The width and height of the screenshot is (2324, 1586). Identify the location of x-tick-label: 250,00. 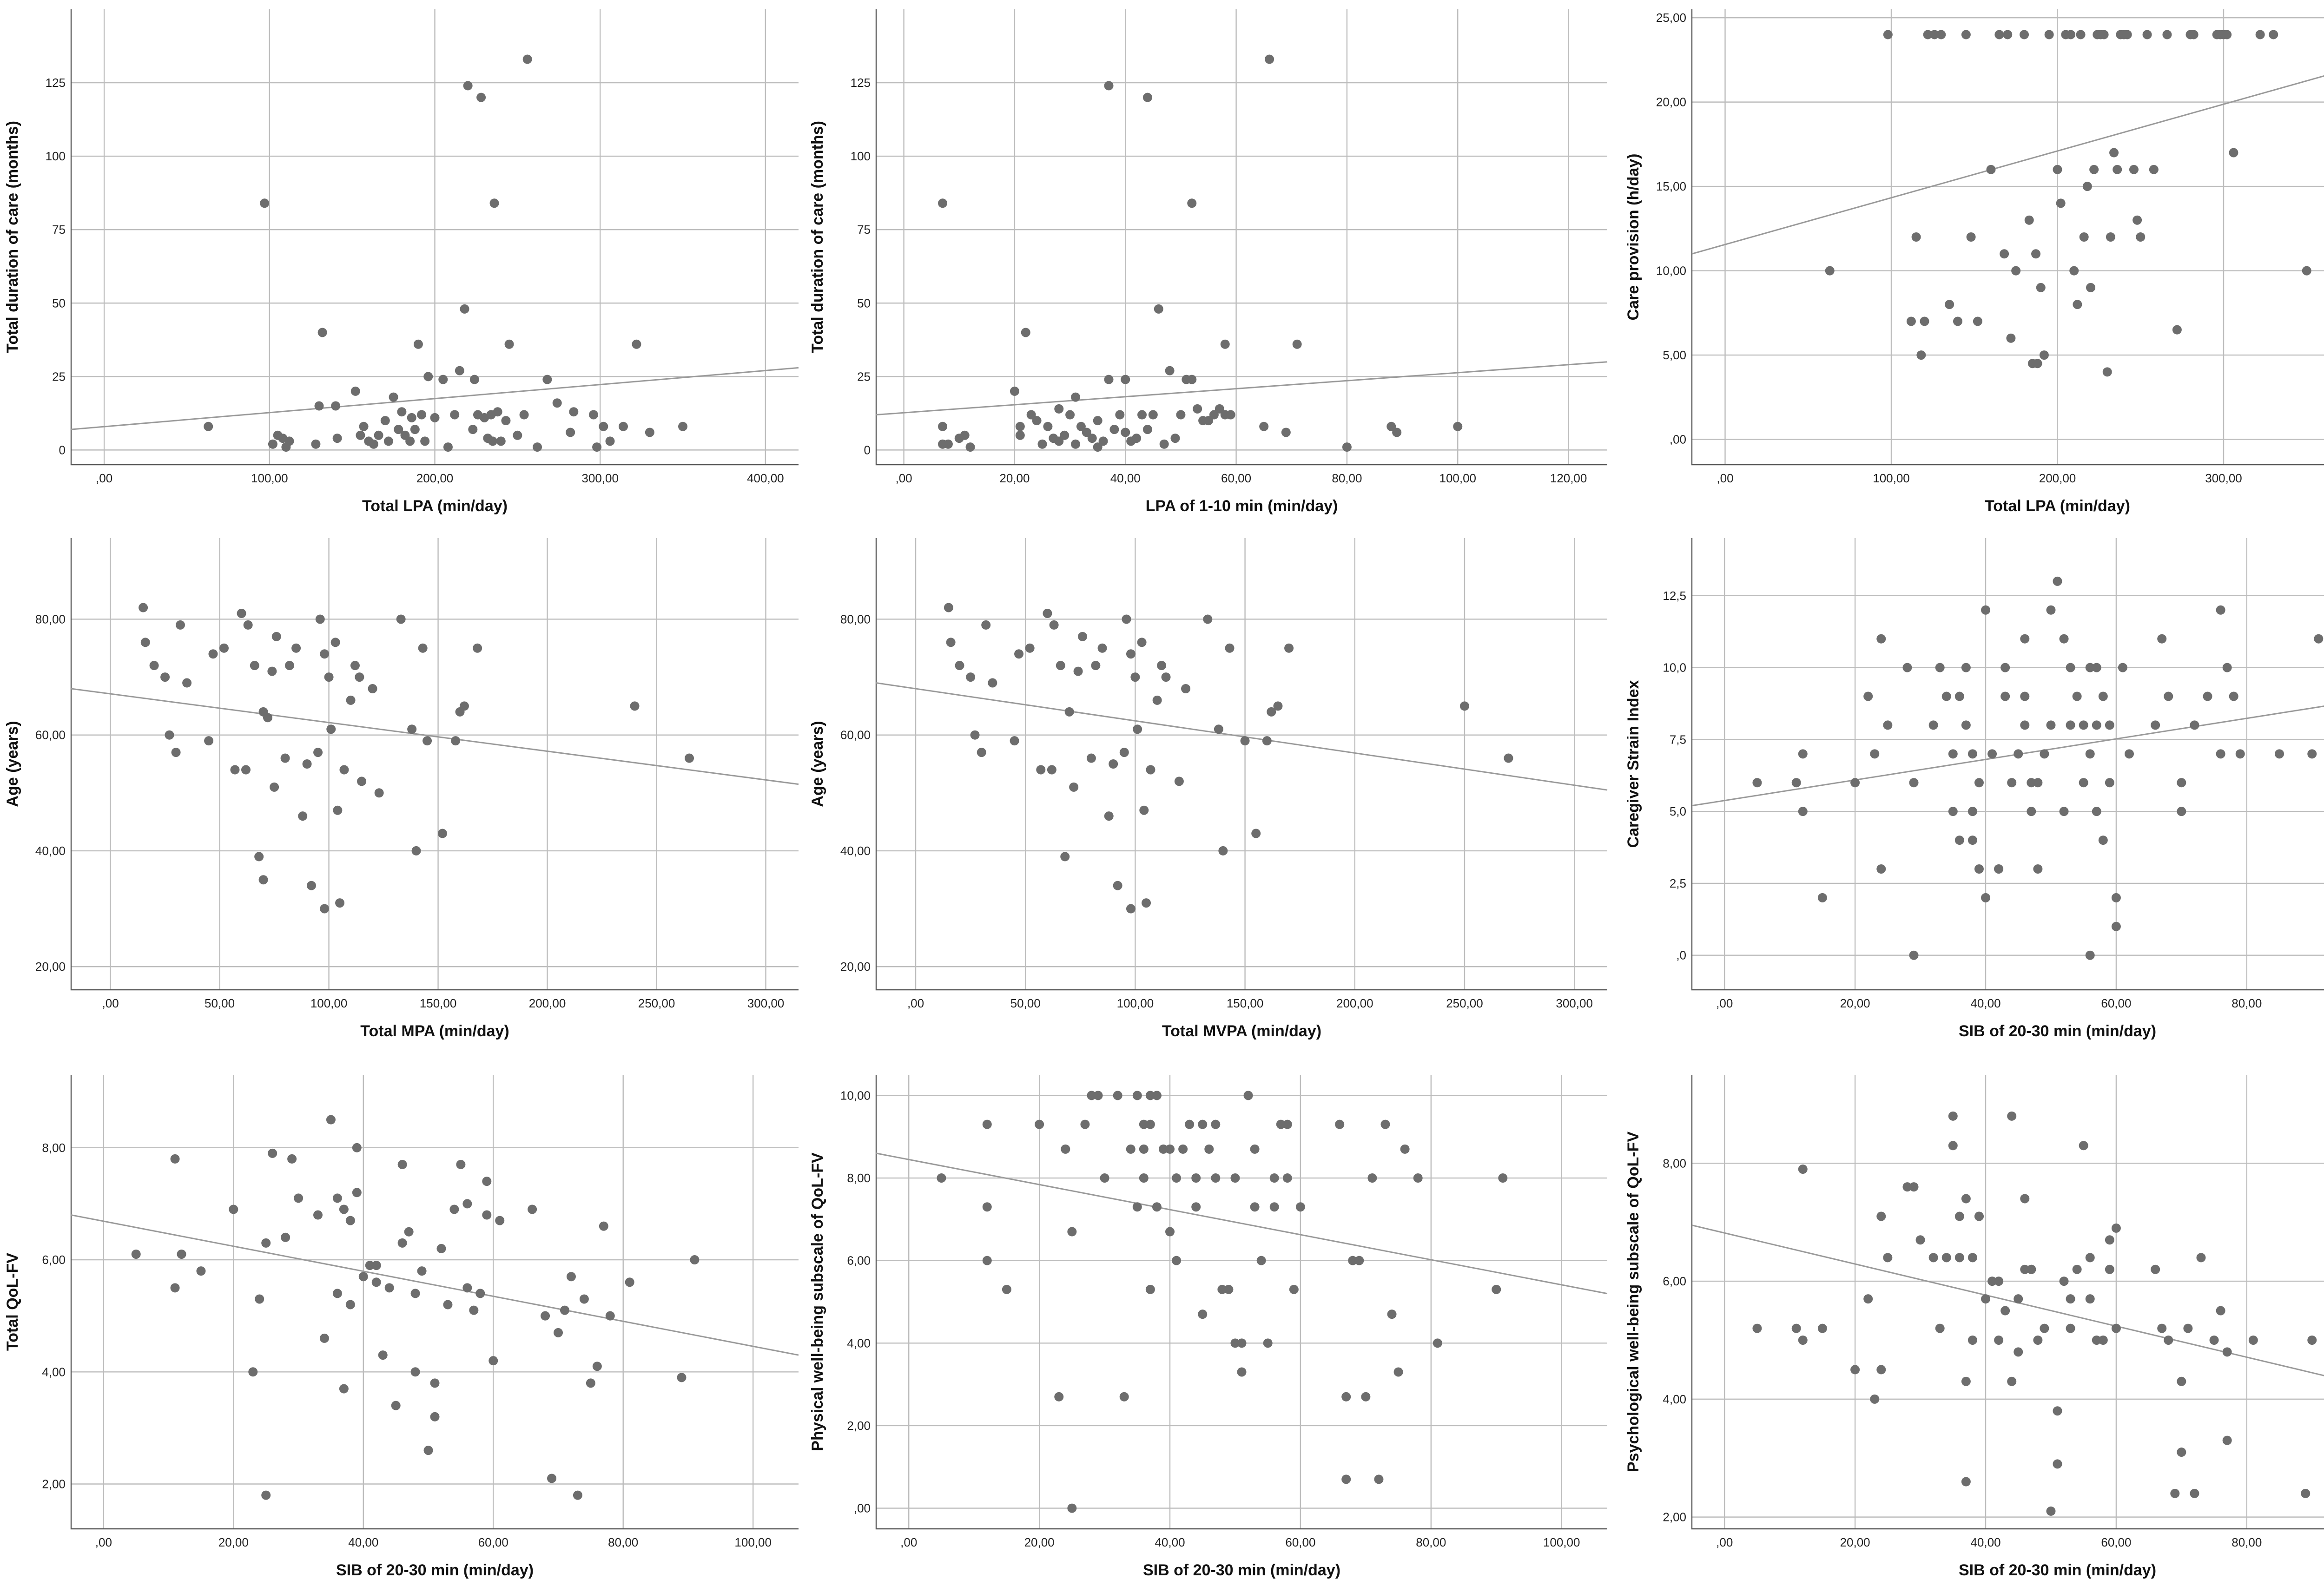
(656, 1003).